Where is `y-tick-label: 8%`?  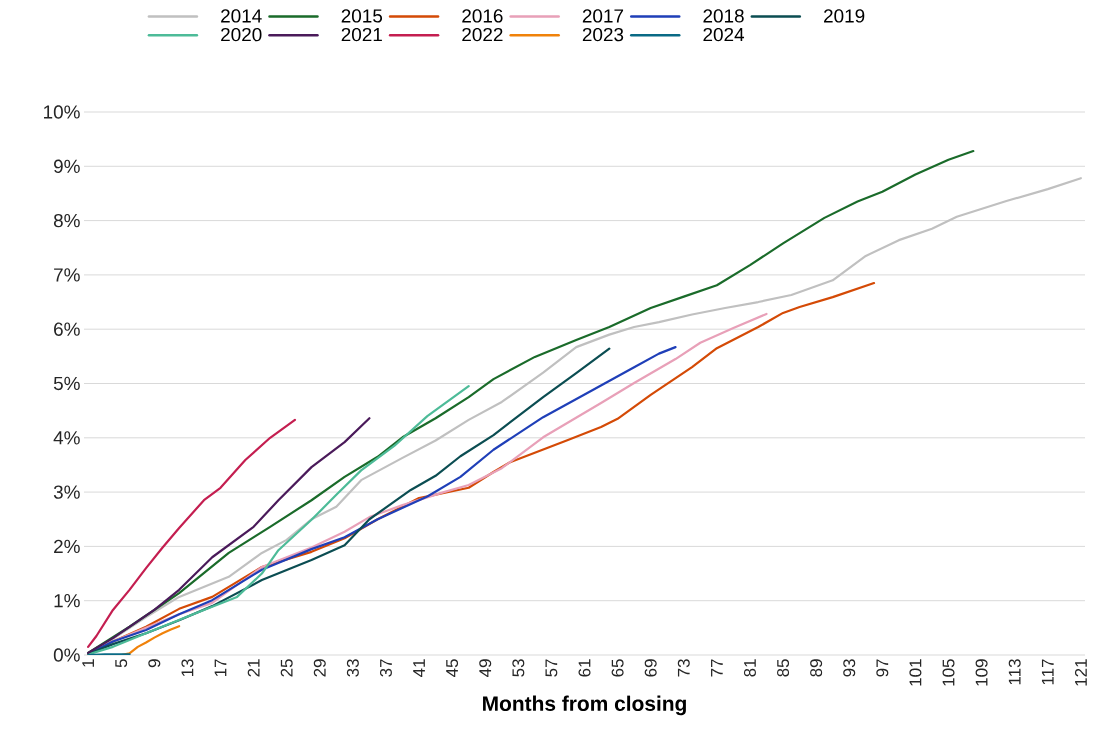 y-tick-label: 8% is located at coordinates (66, 220).